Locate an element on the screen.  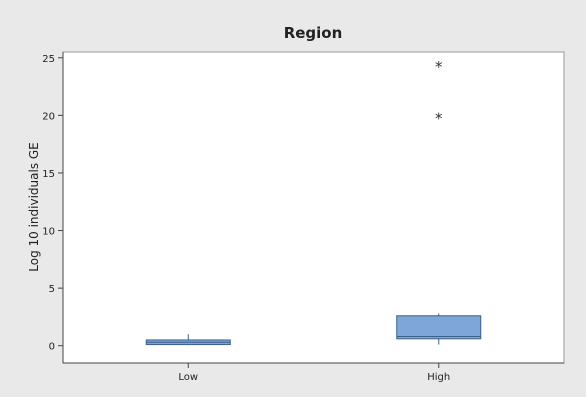
box-group-low is located at coordinates (188, 340).